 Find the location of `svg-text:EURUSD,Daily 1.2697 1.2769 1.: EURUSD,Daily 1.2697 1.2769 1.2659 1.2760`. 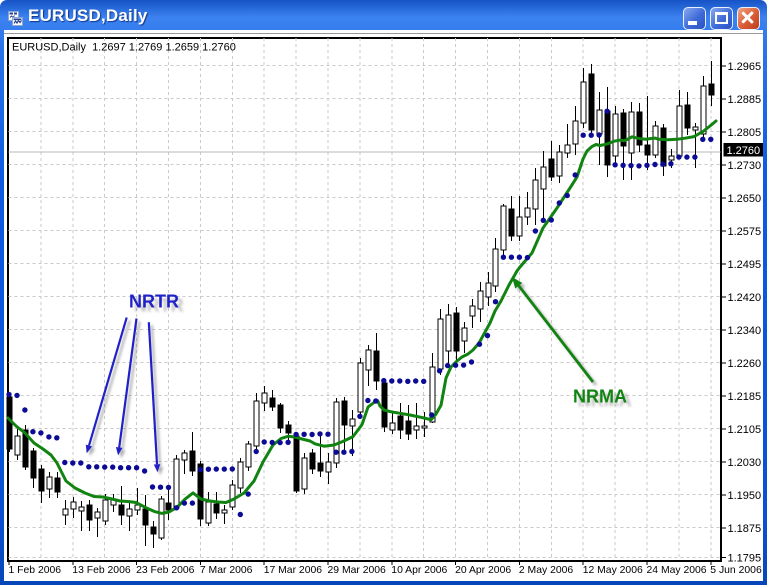

svg-text:EURUSD,Daily 1.2697 1.2769 1.: EURUSD,Daily 1.2697 1.2769 1.2659 1.2760 is located at coordinates (124, 48).